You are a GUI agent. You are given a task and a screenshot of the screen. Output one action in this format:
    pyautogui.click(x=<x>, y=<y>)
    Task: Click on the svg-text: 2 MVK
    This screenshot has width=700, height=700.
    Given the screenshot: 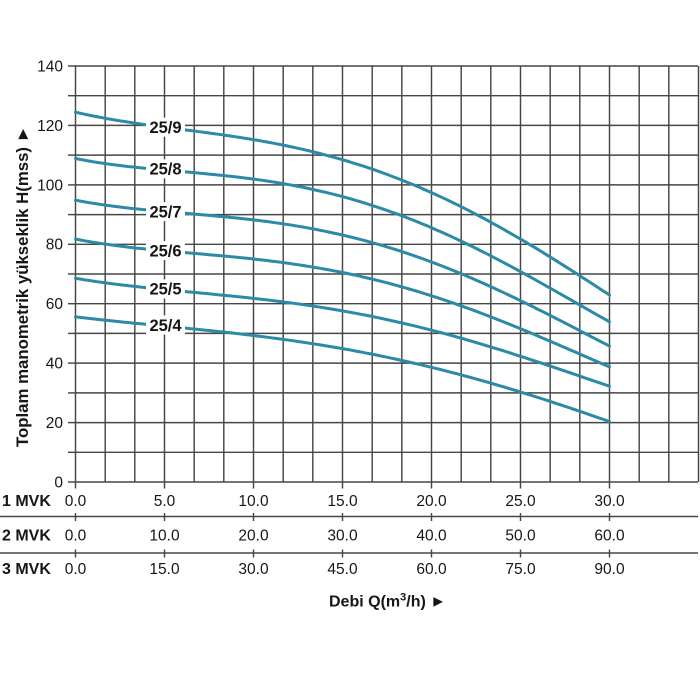 What is the action you would take?
    pyautogui.click(x=26, y=535)
    